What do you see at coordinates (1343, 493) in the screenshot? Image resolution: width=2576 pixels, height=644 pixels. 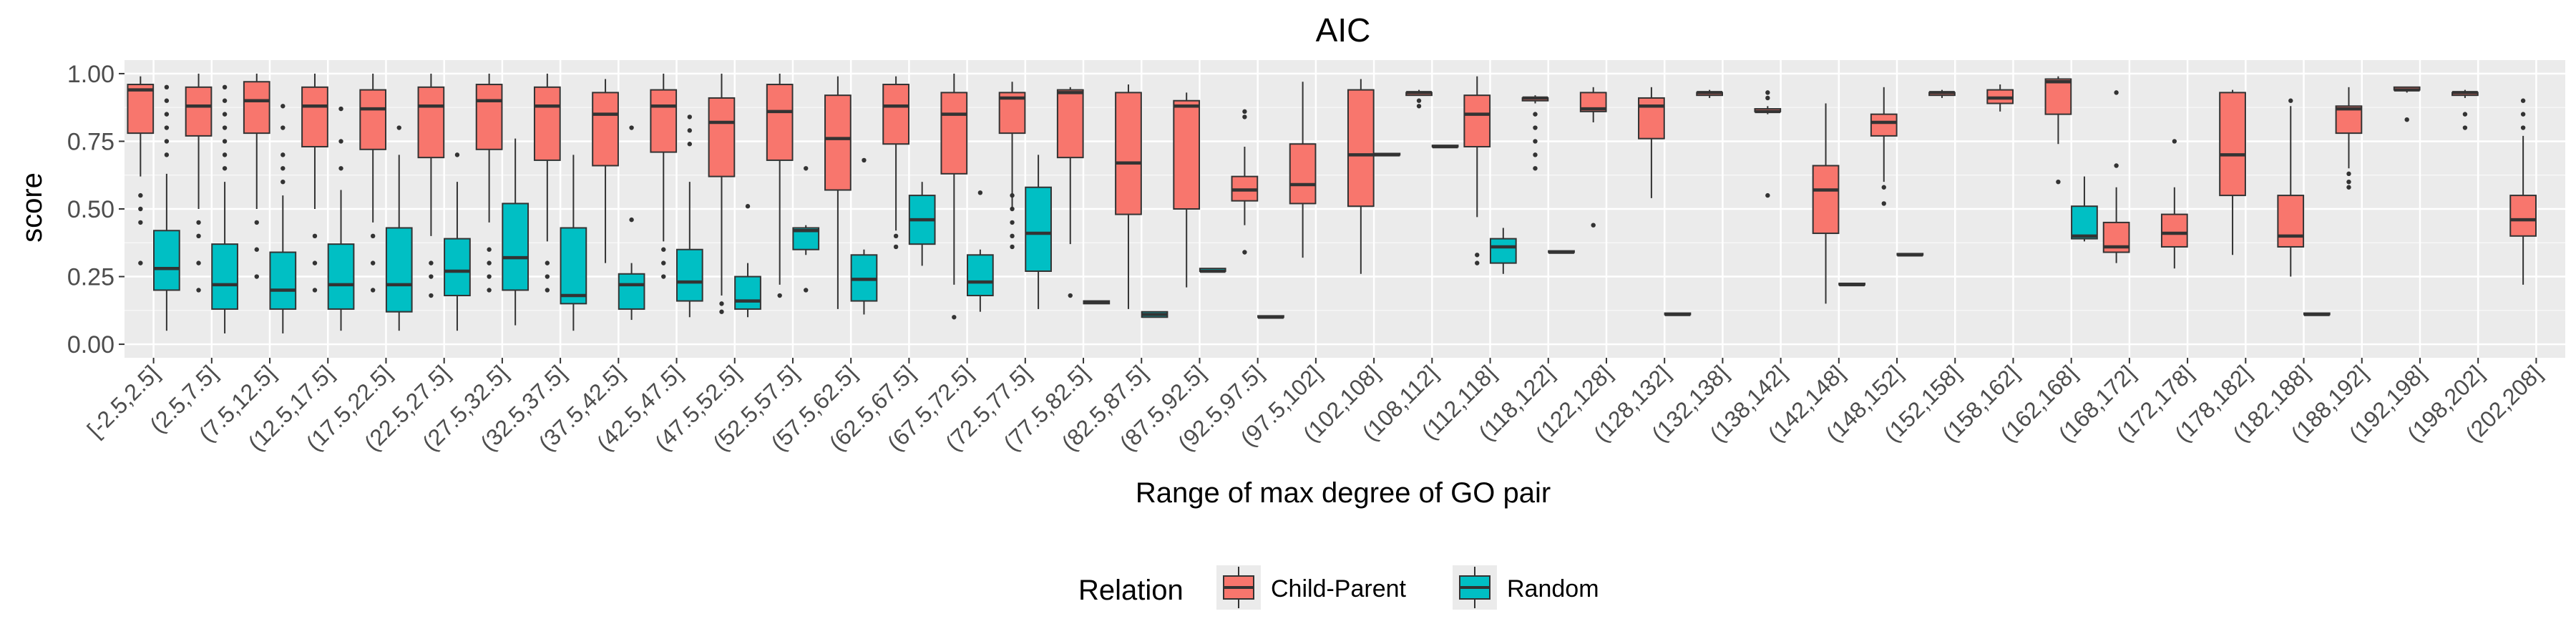 I see `x-axis-label: Range of max degree of GO pair` at bounding box center [1343, 493].